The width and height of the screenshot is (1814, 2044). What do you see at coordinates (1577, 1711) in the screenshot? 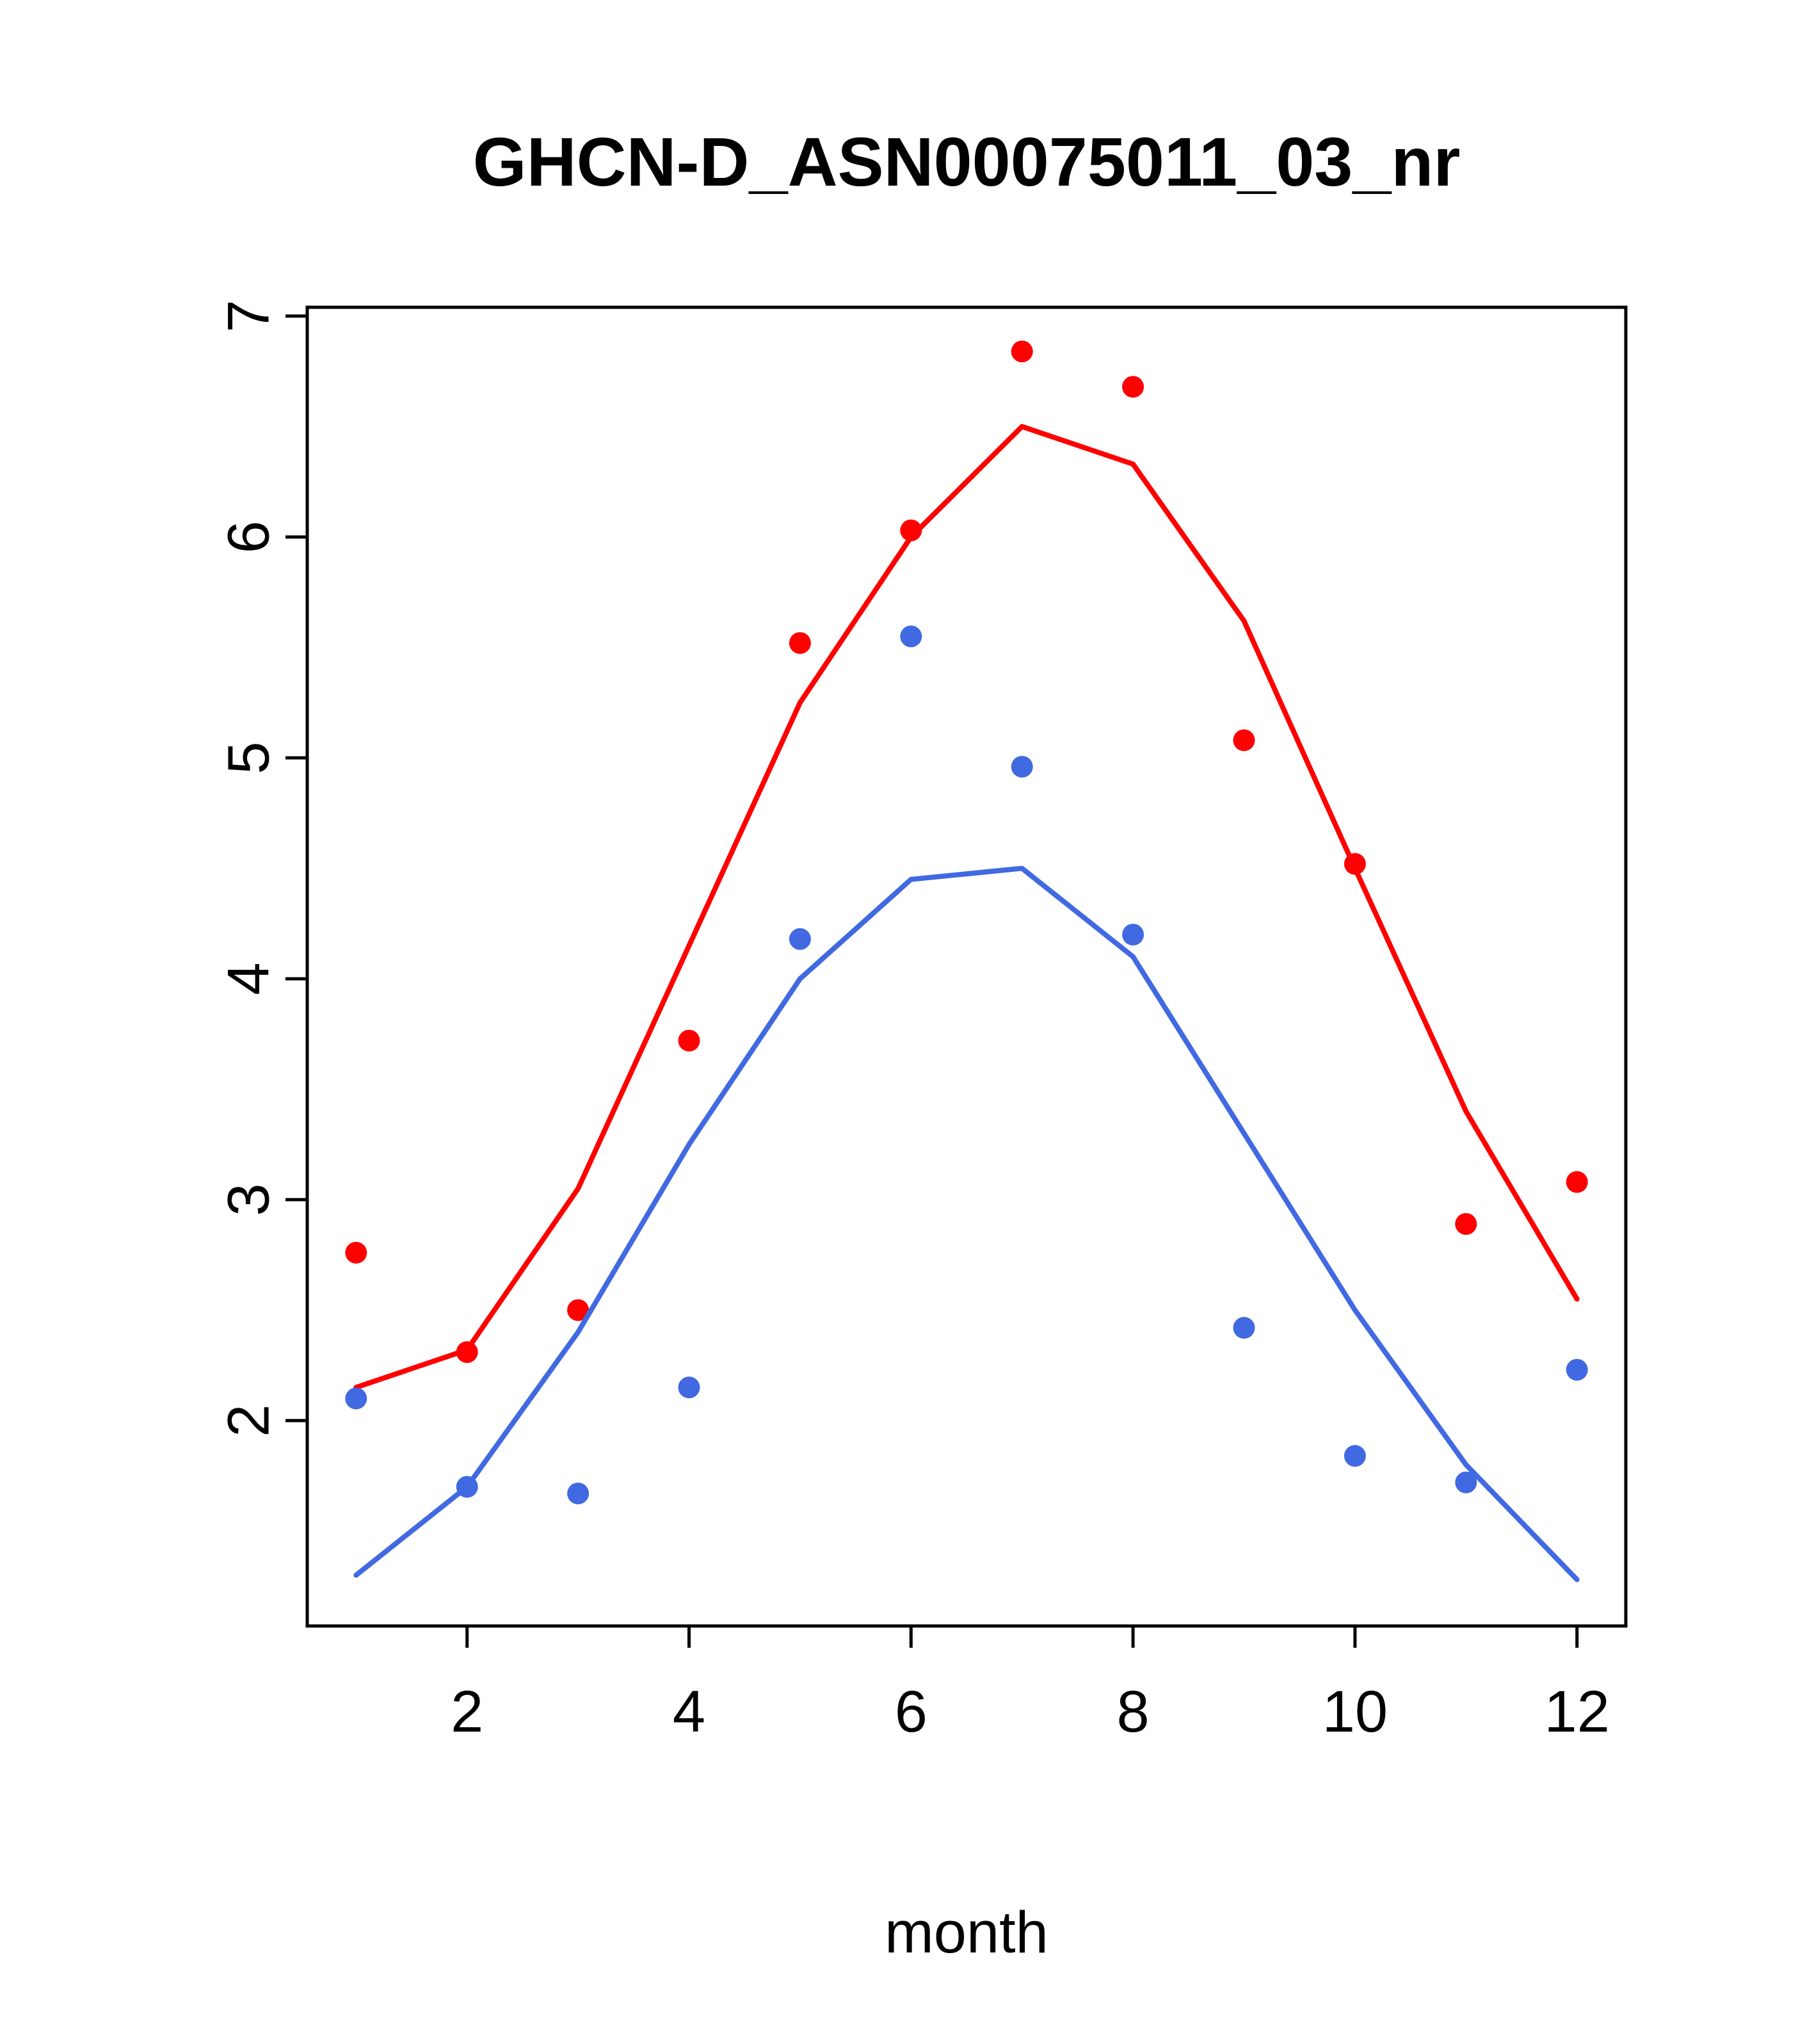
I see `x-tick-label: 12` at bounding box center [1577, 1711].